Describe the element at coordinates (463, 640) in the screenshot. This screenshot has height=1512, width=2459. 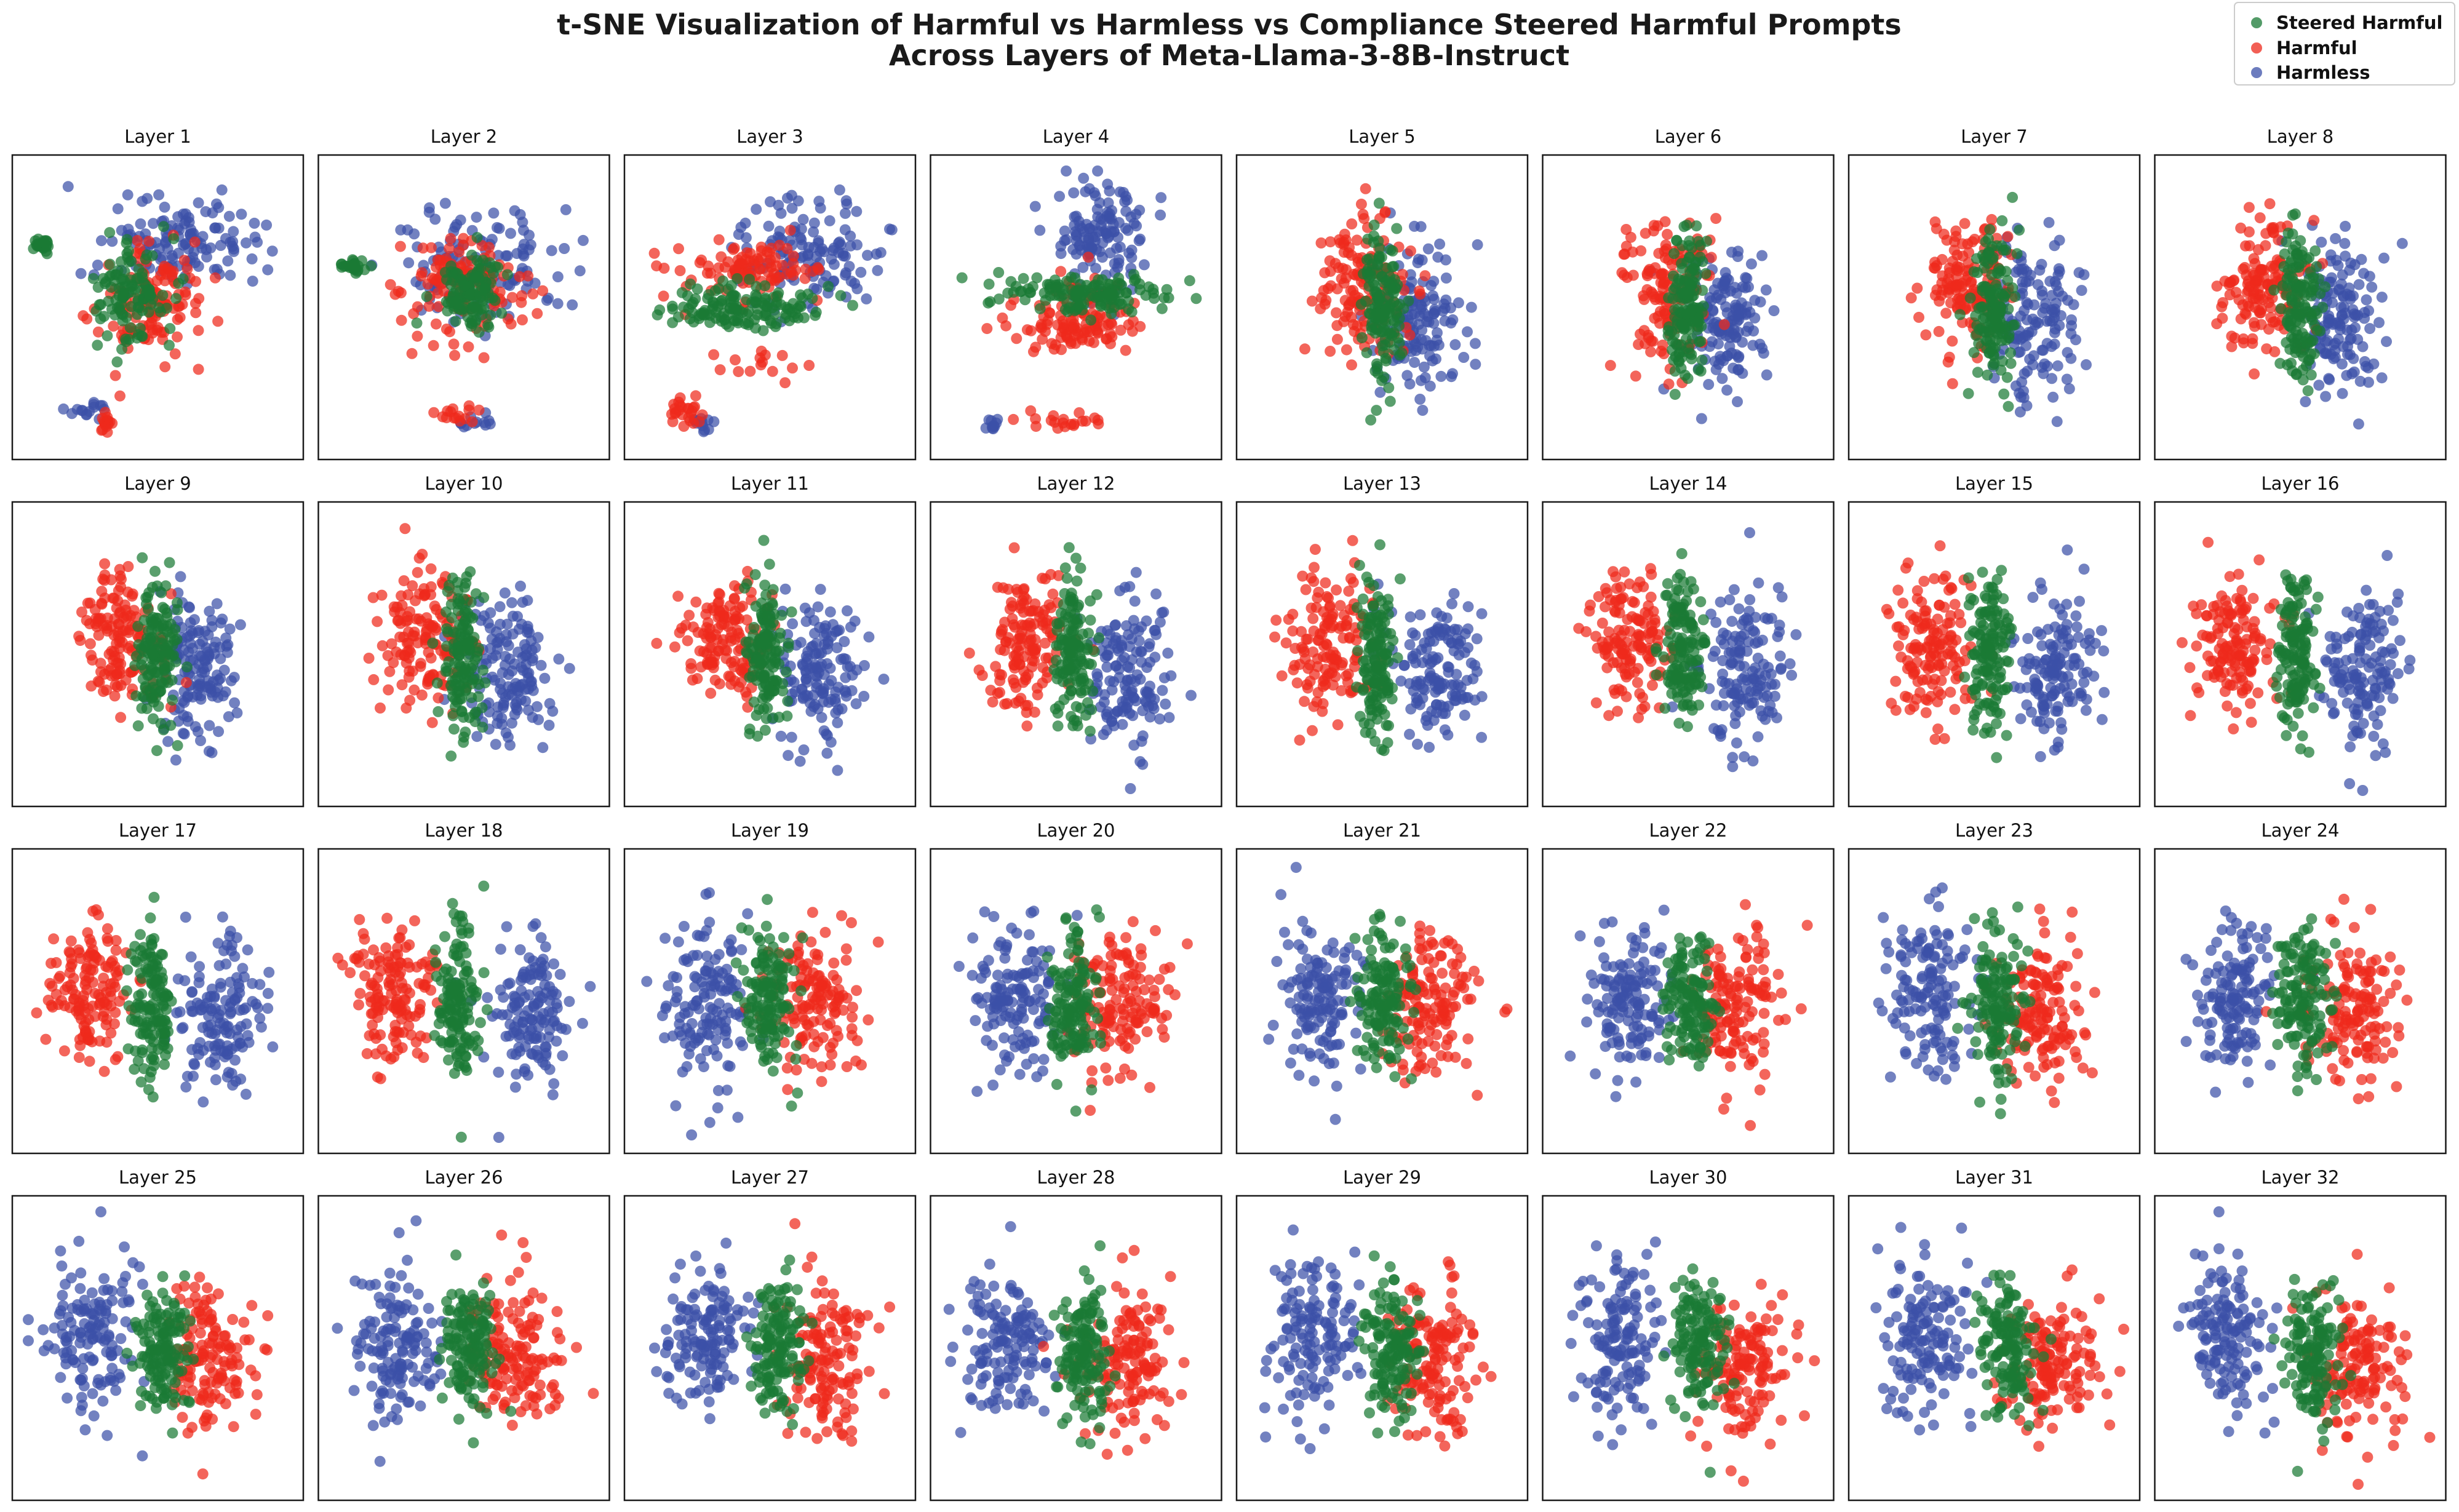
I see `panel-layer-10: Layer 10` at that location.